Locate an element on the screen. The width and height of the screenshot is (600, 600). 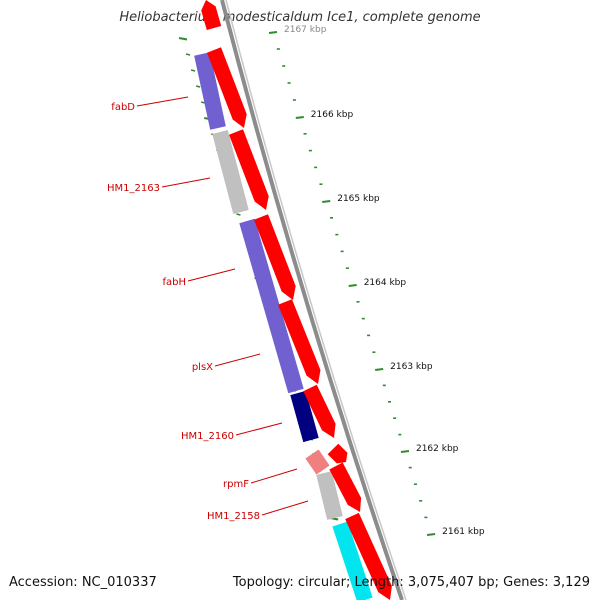
kbp-label: 2165 kbp is located at coordinates (358, 199).